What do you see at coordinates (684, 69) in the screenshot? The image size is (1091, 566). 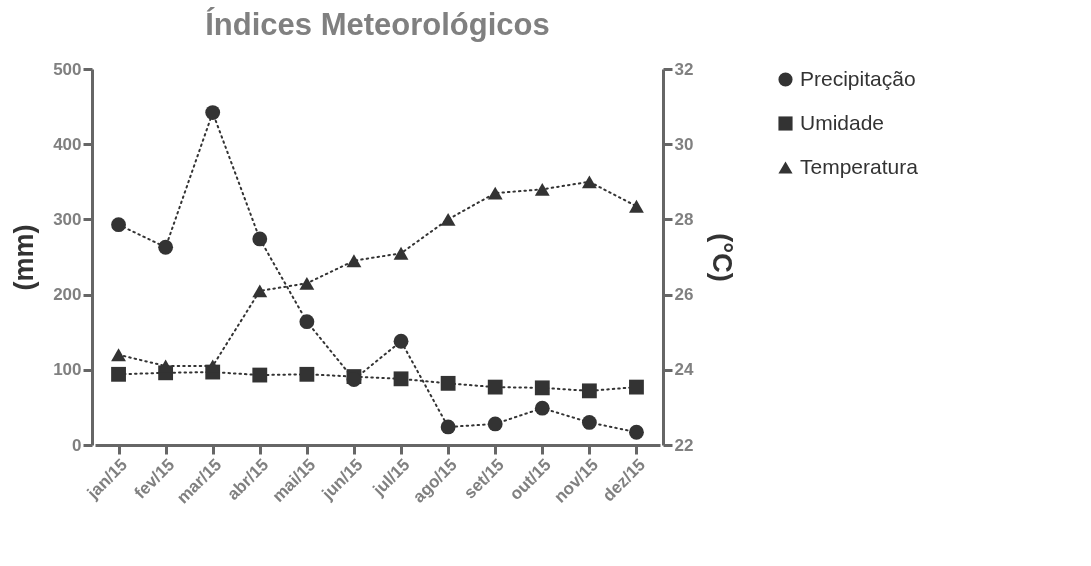 I see `y2-tick-label: 32` at bounding box center [684, 69].